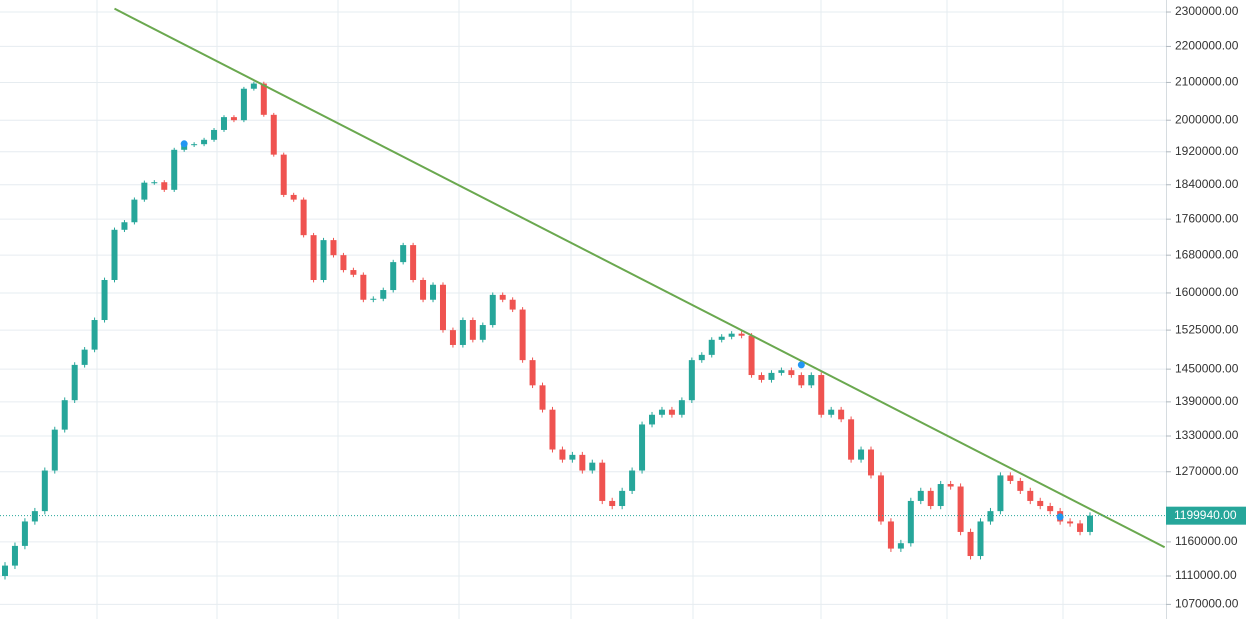 Image resolution: width=1246 pixels, height=619 pixels. I want to click on price-label: 1199940.00, so click(1205, 515).